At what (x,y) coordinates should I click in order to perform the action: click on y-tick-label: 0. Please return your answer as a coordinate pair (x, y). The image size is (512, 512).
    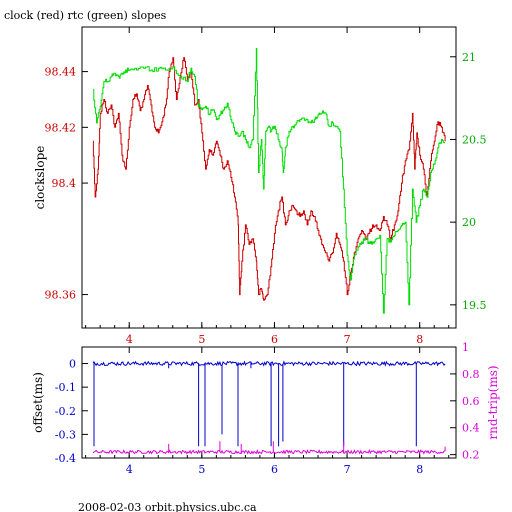
    Looking at the image, I should click on (72, 364).